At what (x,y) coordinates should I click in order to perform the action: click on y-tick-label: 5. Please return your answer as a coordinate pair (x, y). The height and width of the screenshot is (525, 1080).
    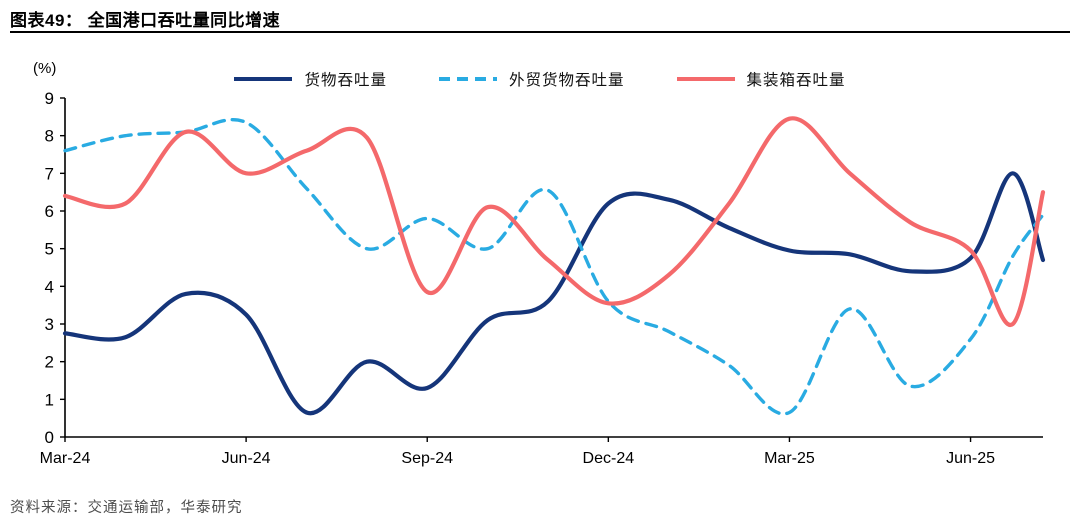
    Looking at the image, I should click on (49, 249).